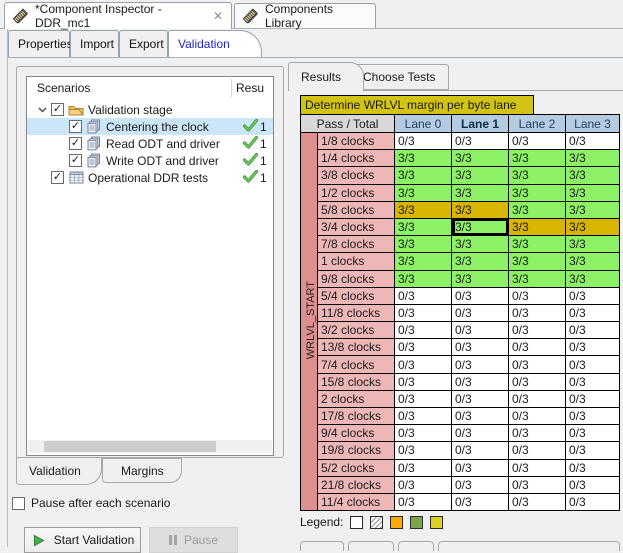  I want to click on tree-item-centering-the-clock: ✓ Centering the clock 1, so click(150, 126).